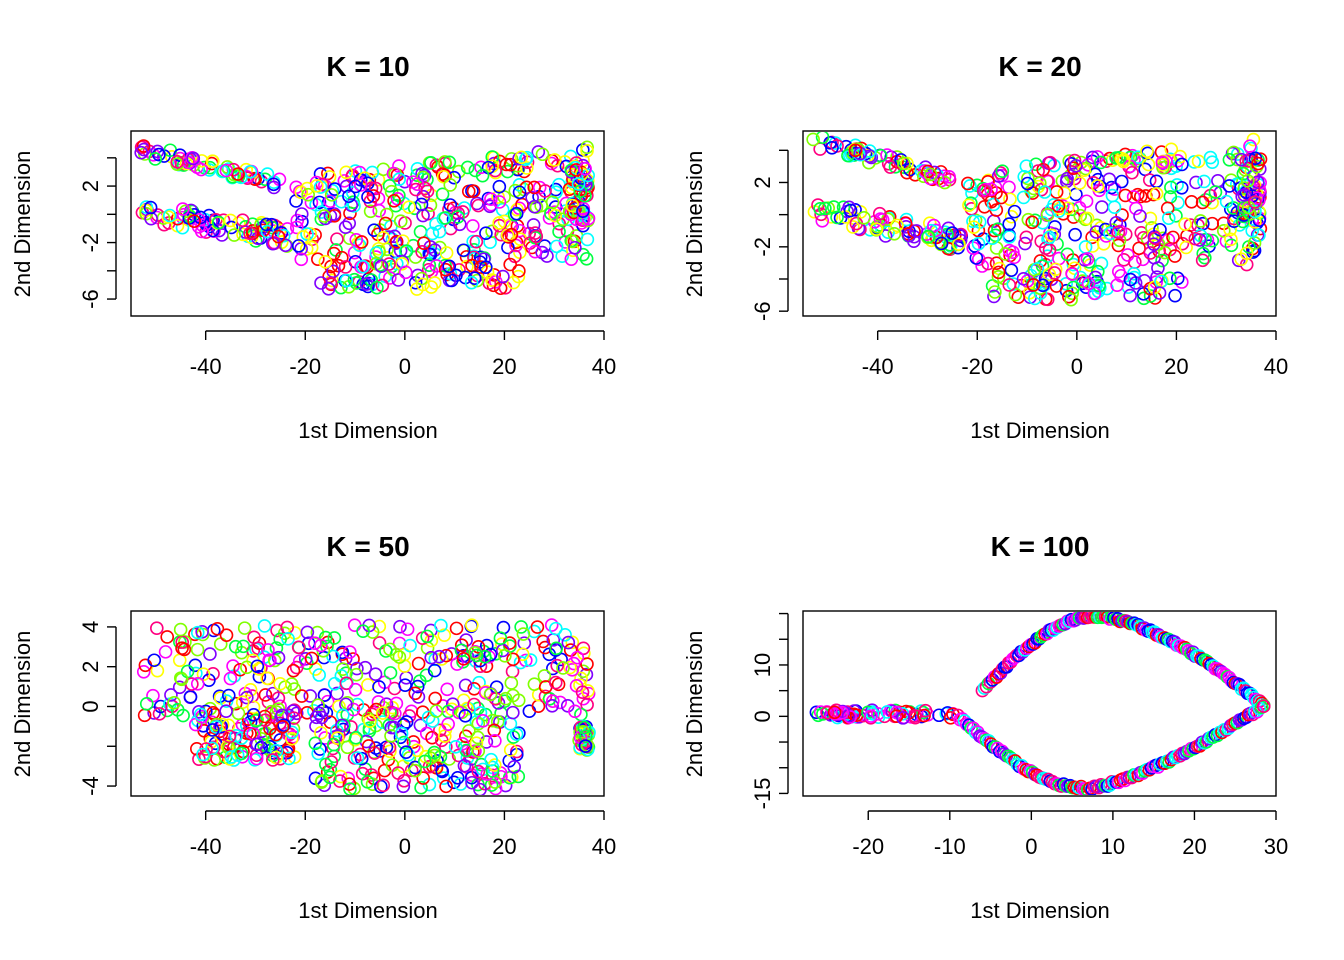  I want to click on x-tick-label: -40, so click(206, 846).